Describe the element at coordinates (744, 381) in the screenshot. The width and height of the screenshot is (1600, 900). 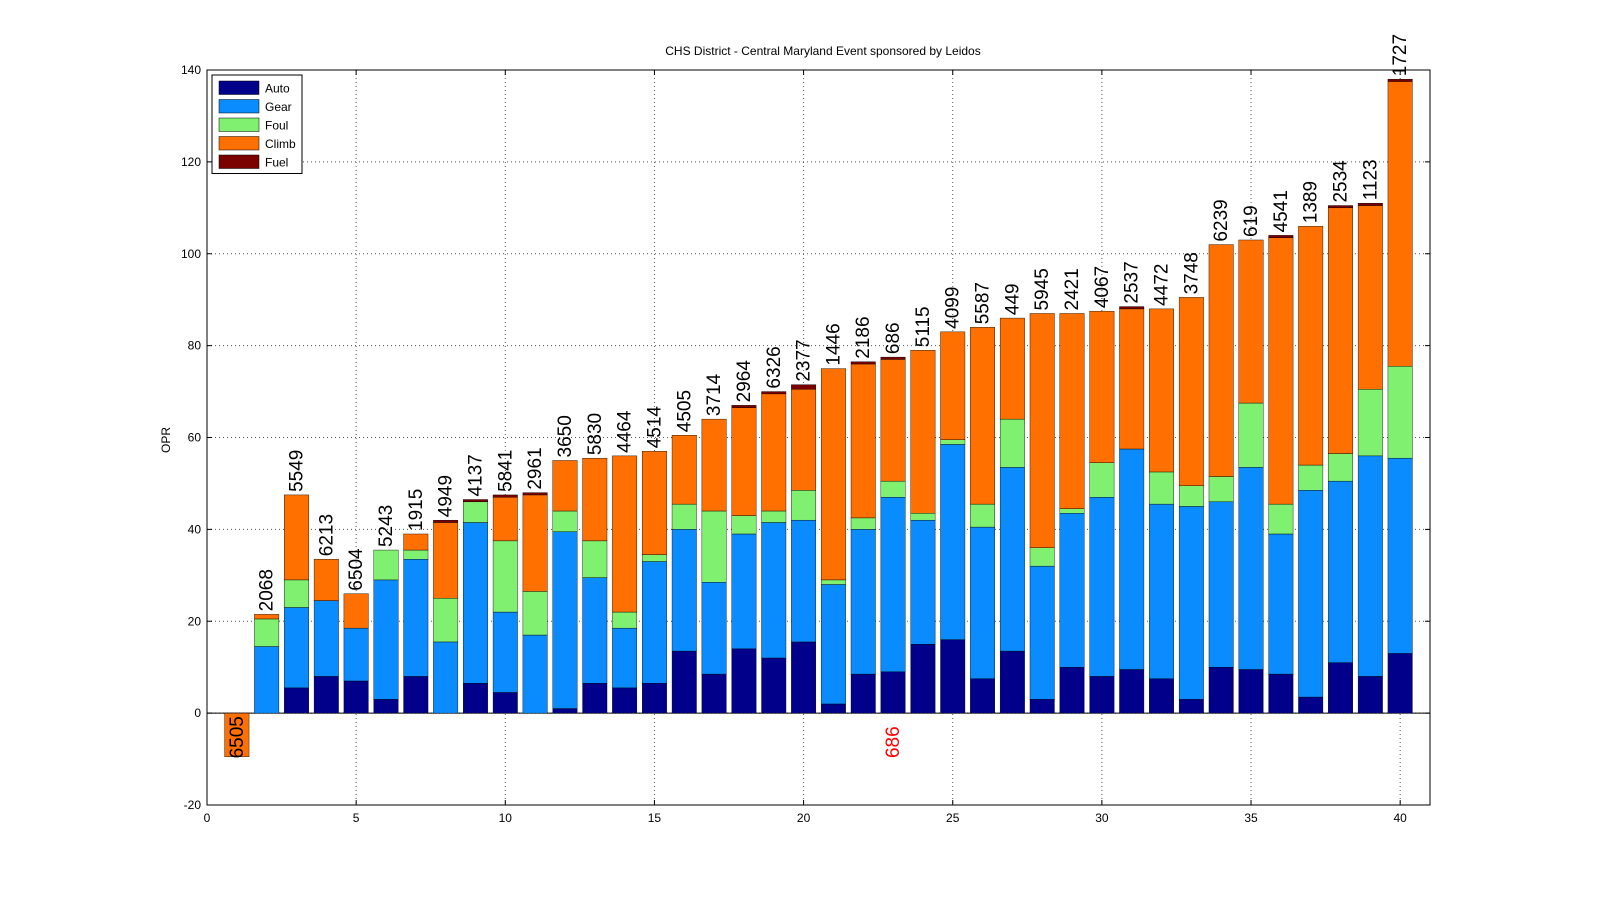
I see `team-label: 2964` at that location.